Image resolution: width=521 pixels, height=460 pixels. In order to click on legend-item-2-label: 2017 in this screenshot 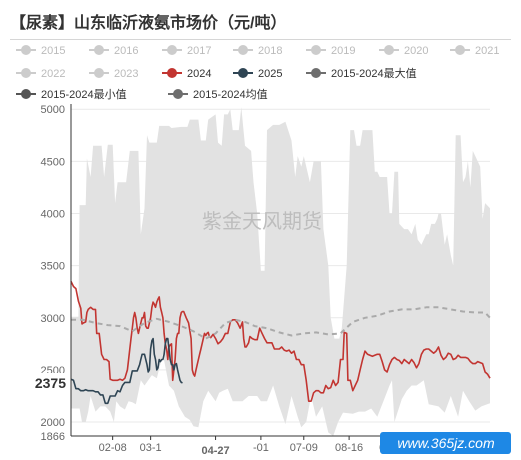, I will do `click(199, 51)`.